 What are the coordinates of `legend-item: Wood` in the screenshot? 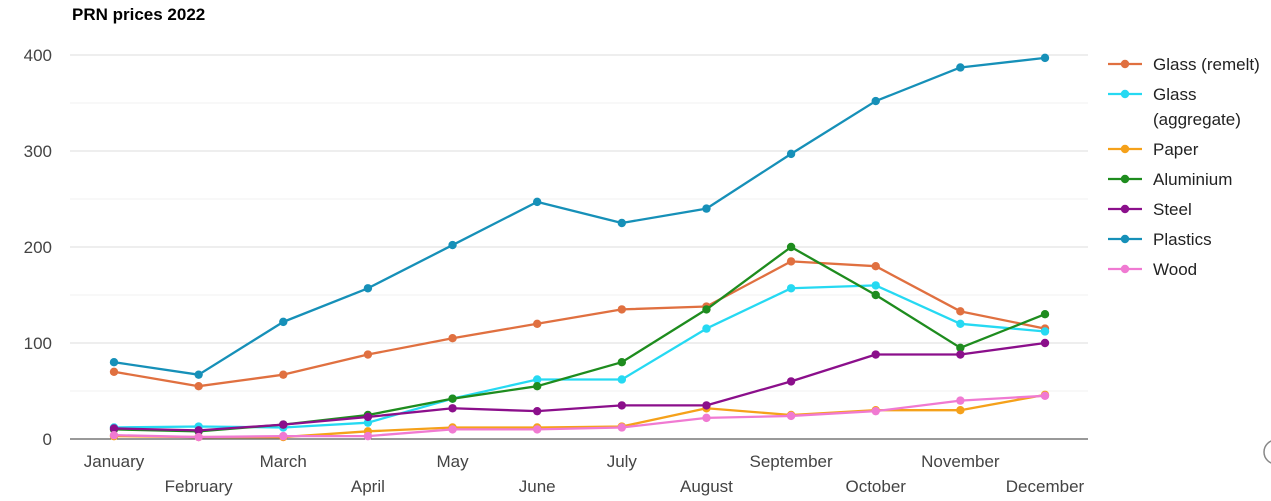 It's located at (1152, 269).